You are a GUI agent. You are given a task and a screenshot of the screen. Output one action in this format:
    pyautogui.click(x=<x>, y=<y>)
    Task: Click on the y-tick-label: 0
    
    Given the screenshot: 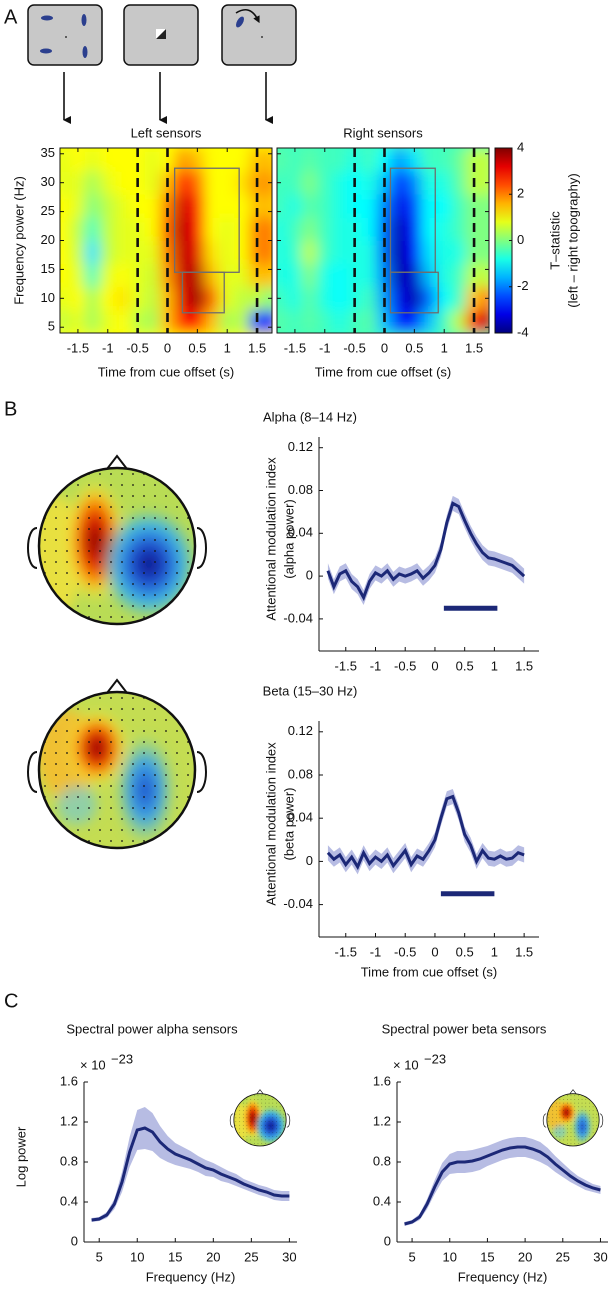 What is the action you would take?
    pyautogui.click(x=309, y=575)
    